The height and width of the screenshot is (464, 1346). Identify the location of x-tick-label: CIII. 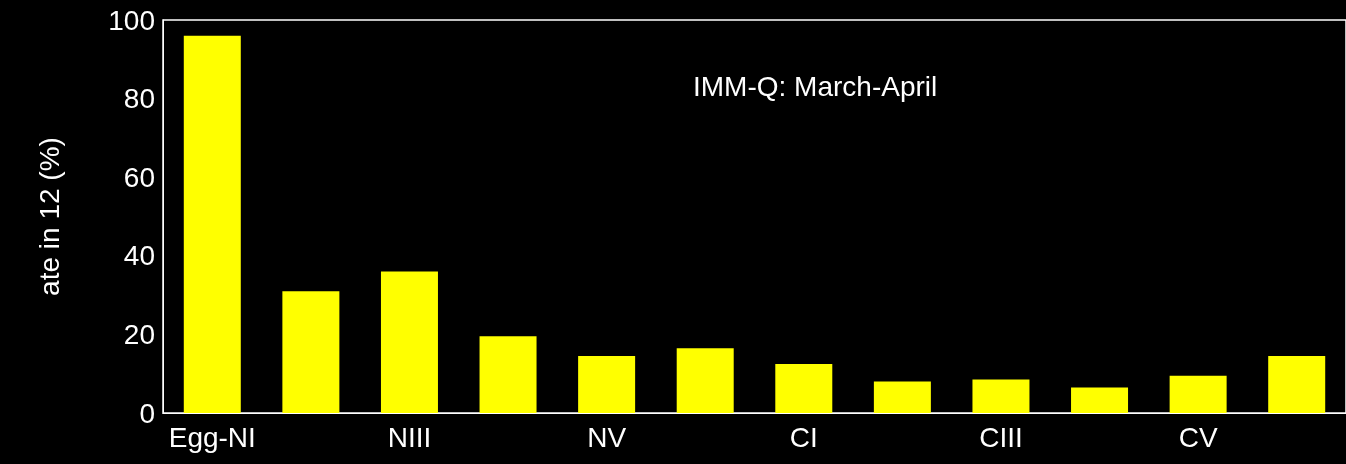
(1001, 437).